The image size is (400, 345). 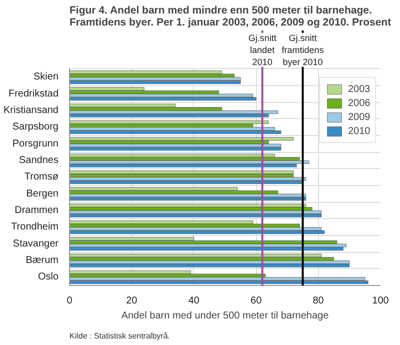 I want to click on x-tick-label: 80, so click(x=318, y=301).